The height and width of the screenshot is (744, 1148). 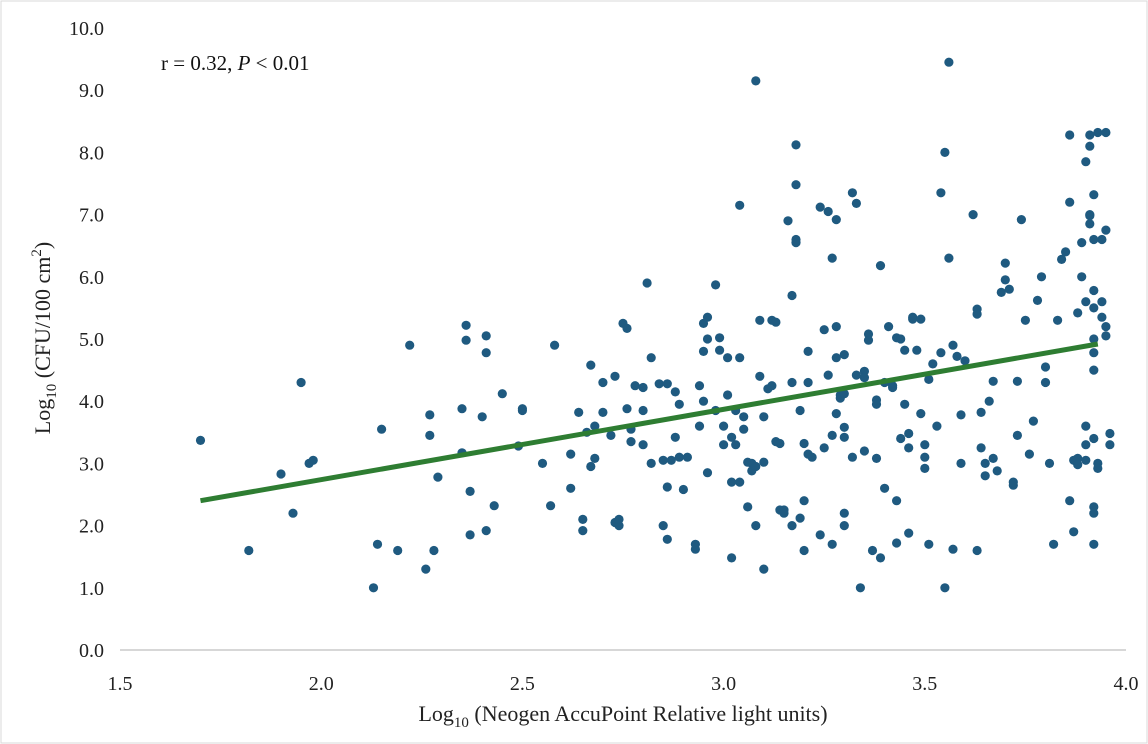 I want to click on correlation-annotation: r = 0.32, P < 0.01, so click(x=235, y=63).